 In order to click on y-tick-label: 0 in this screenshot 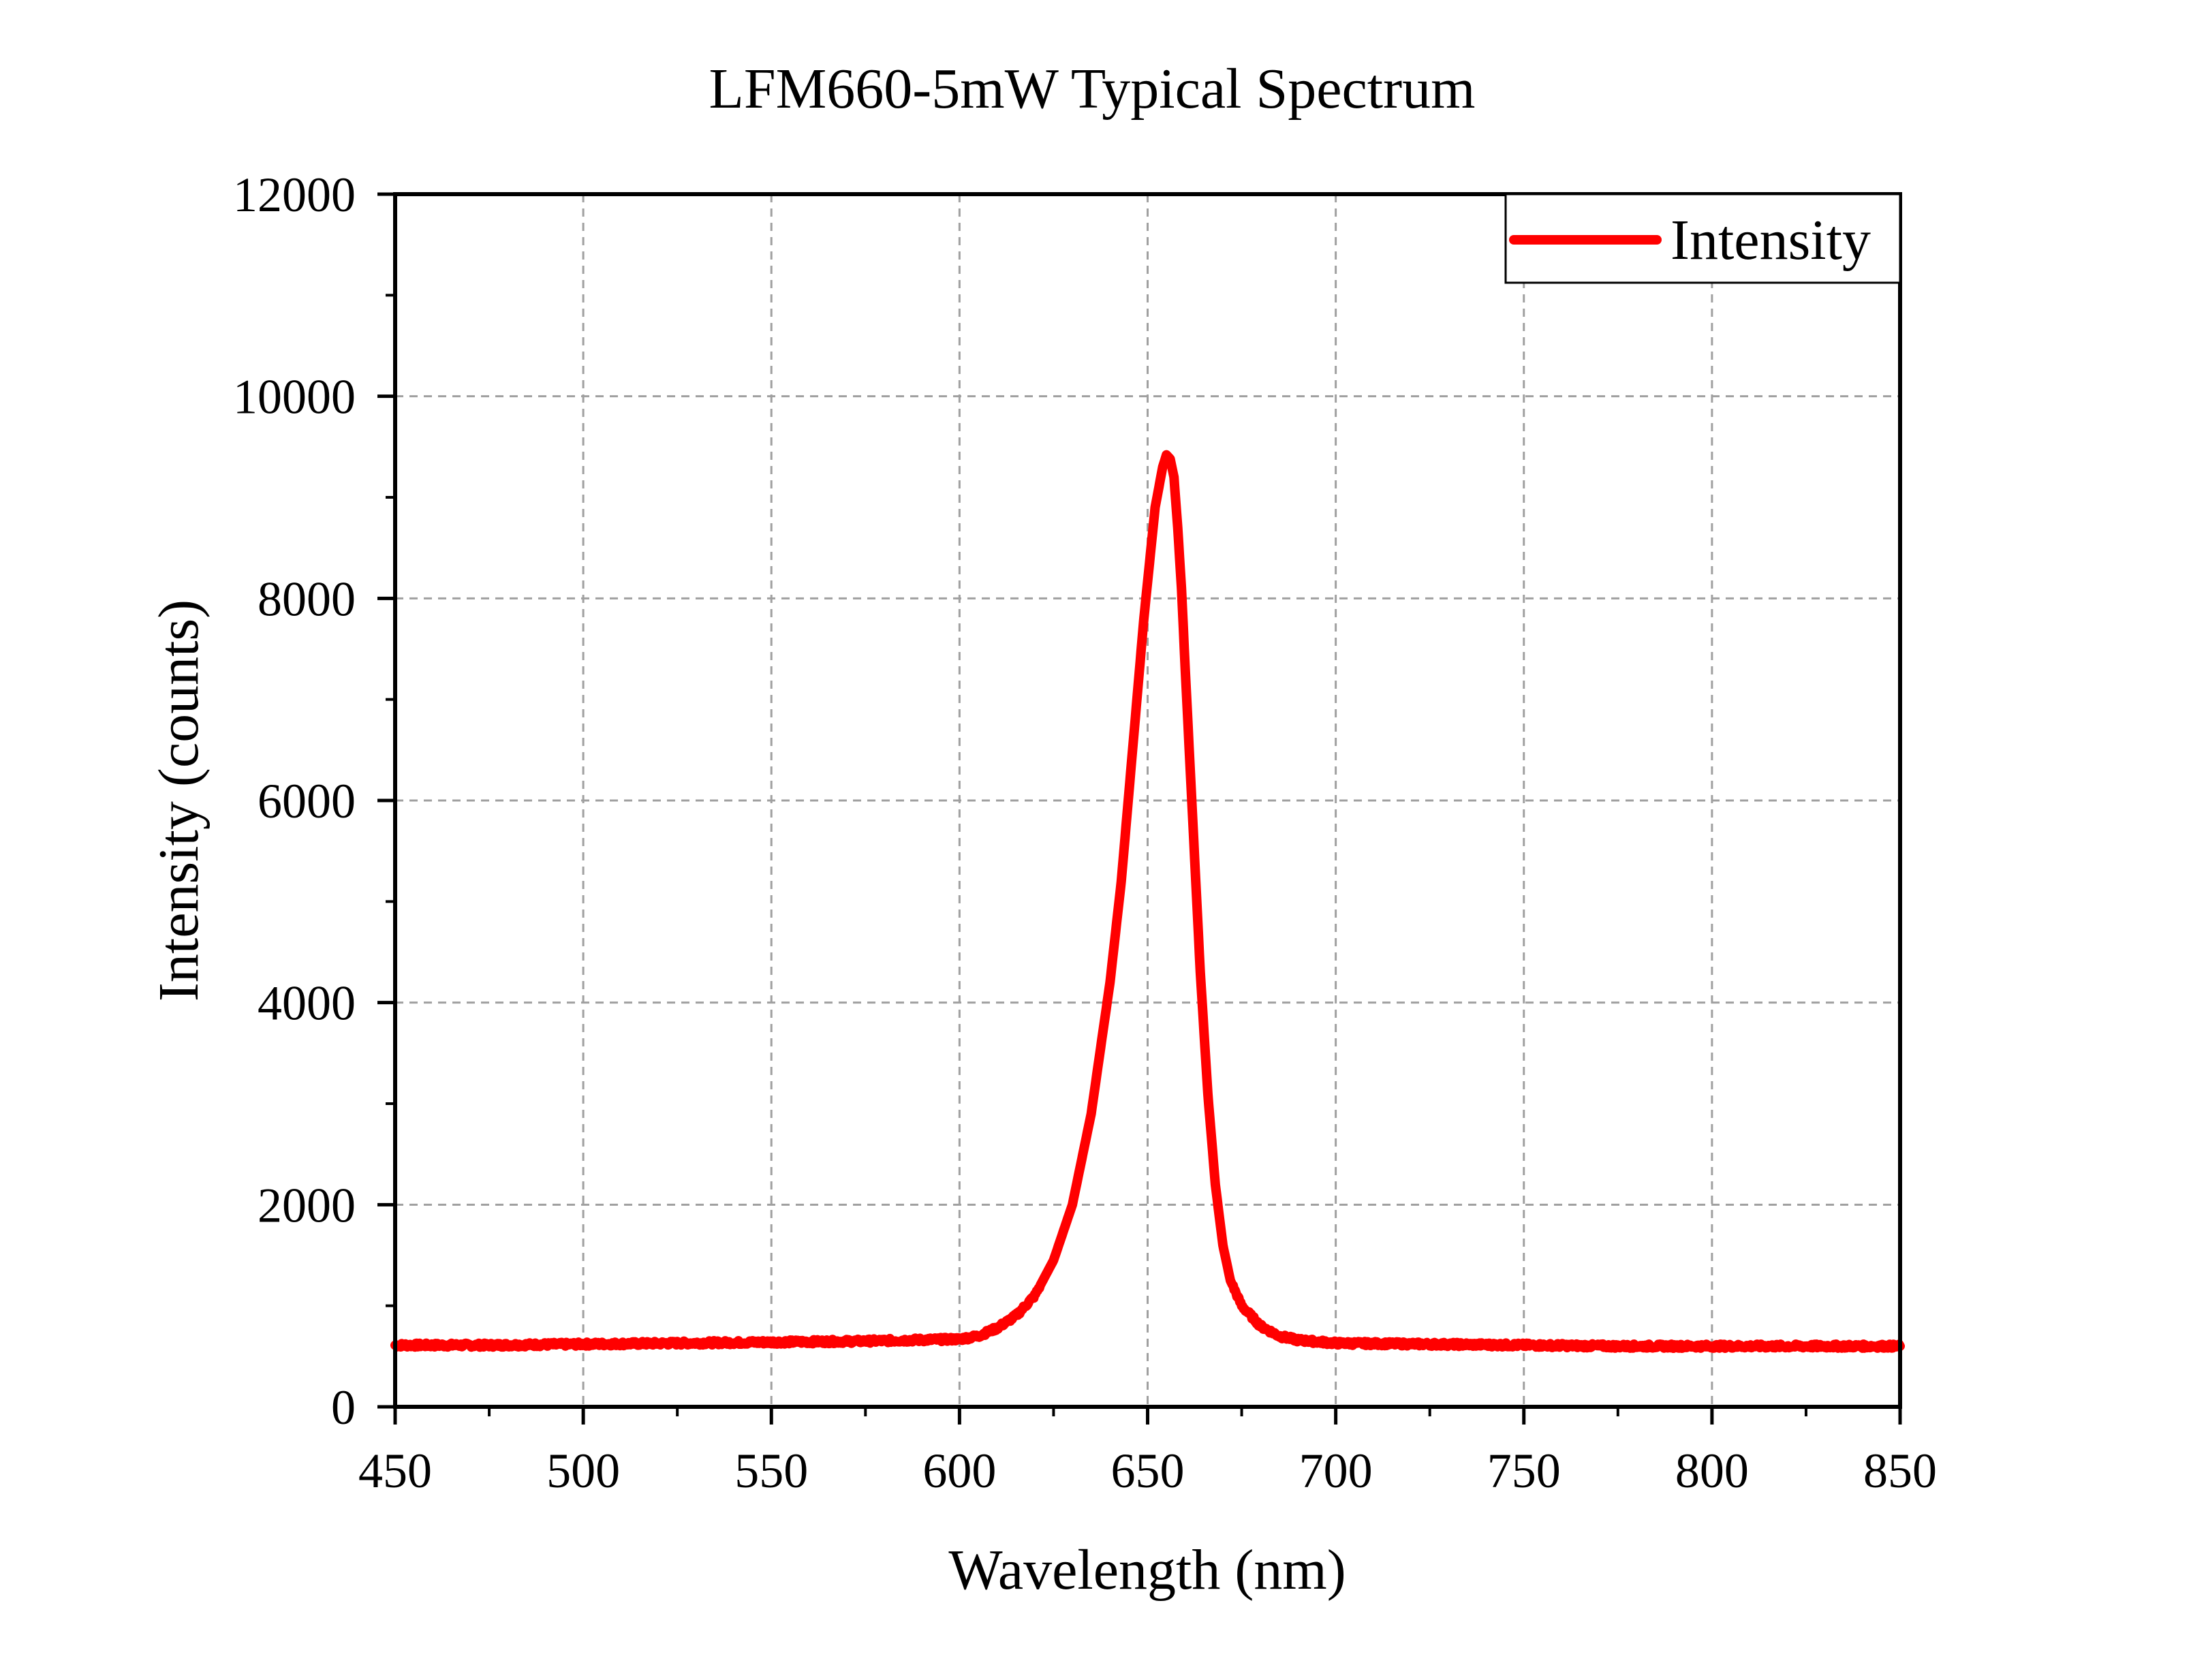, I will do `click(343, 1407)`.